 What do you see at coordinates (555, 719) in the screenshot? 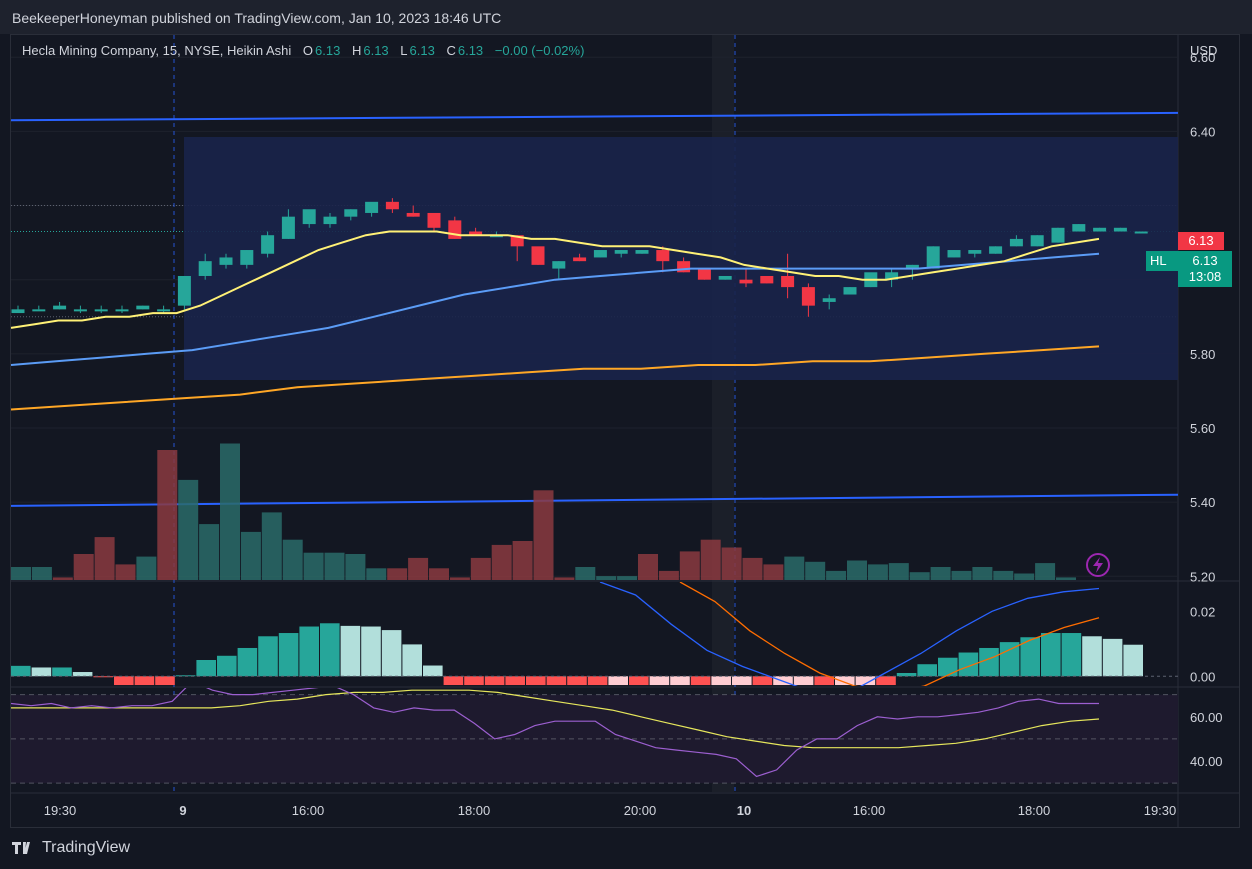
I see `rsi-signal-line` at bounding box center [555, 719].